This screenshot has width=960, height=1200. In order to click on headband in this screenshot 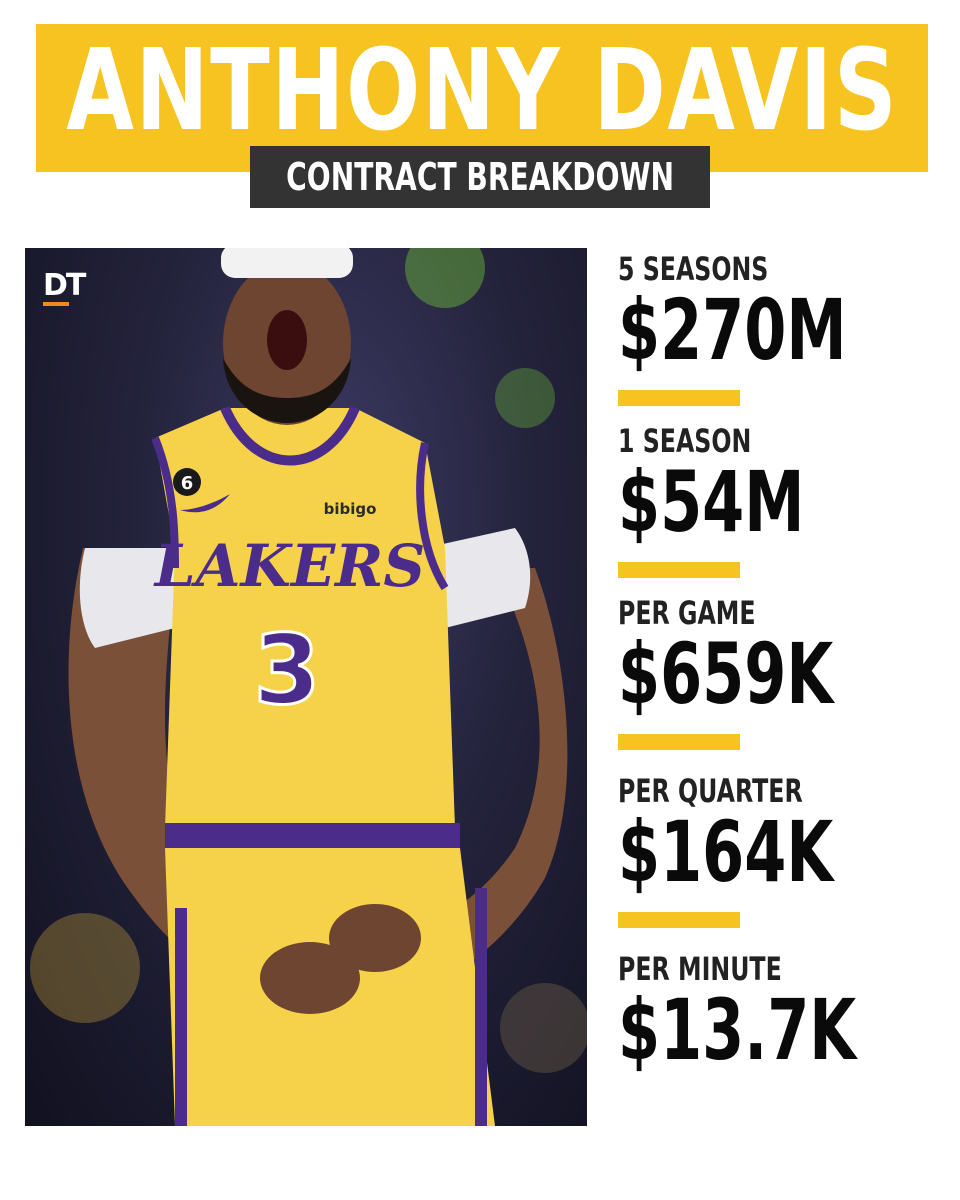, I will do `click(287, 263)`.